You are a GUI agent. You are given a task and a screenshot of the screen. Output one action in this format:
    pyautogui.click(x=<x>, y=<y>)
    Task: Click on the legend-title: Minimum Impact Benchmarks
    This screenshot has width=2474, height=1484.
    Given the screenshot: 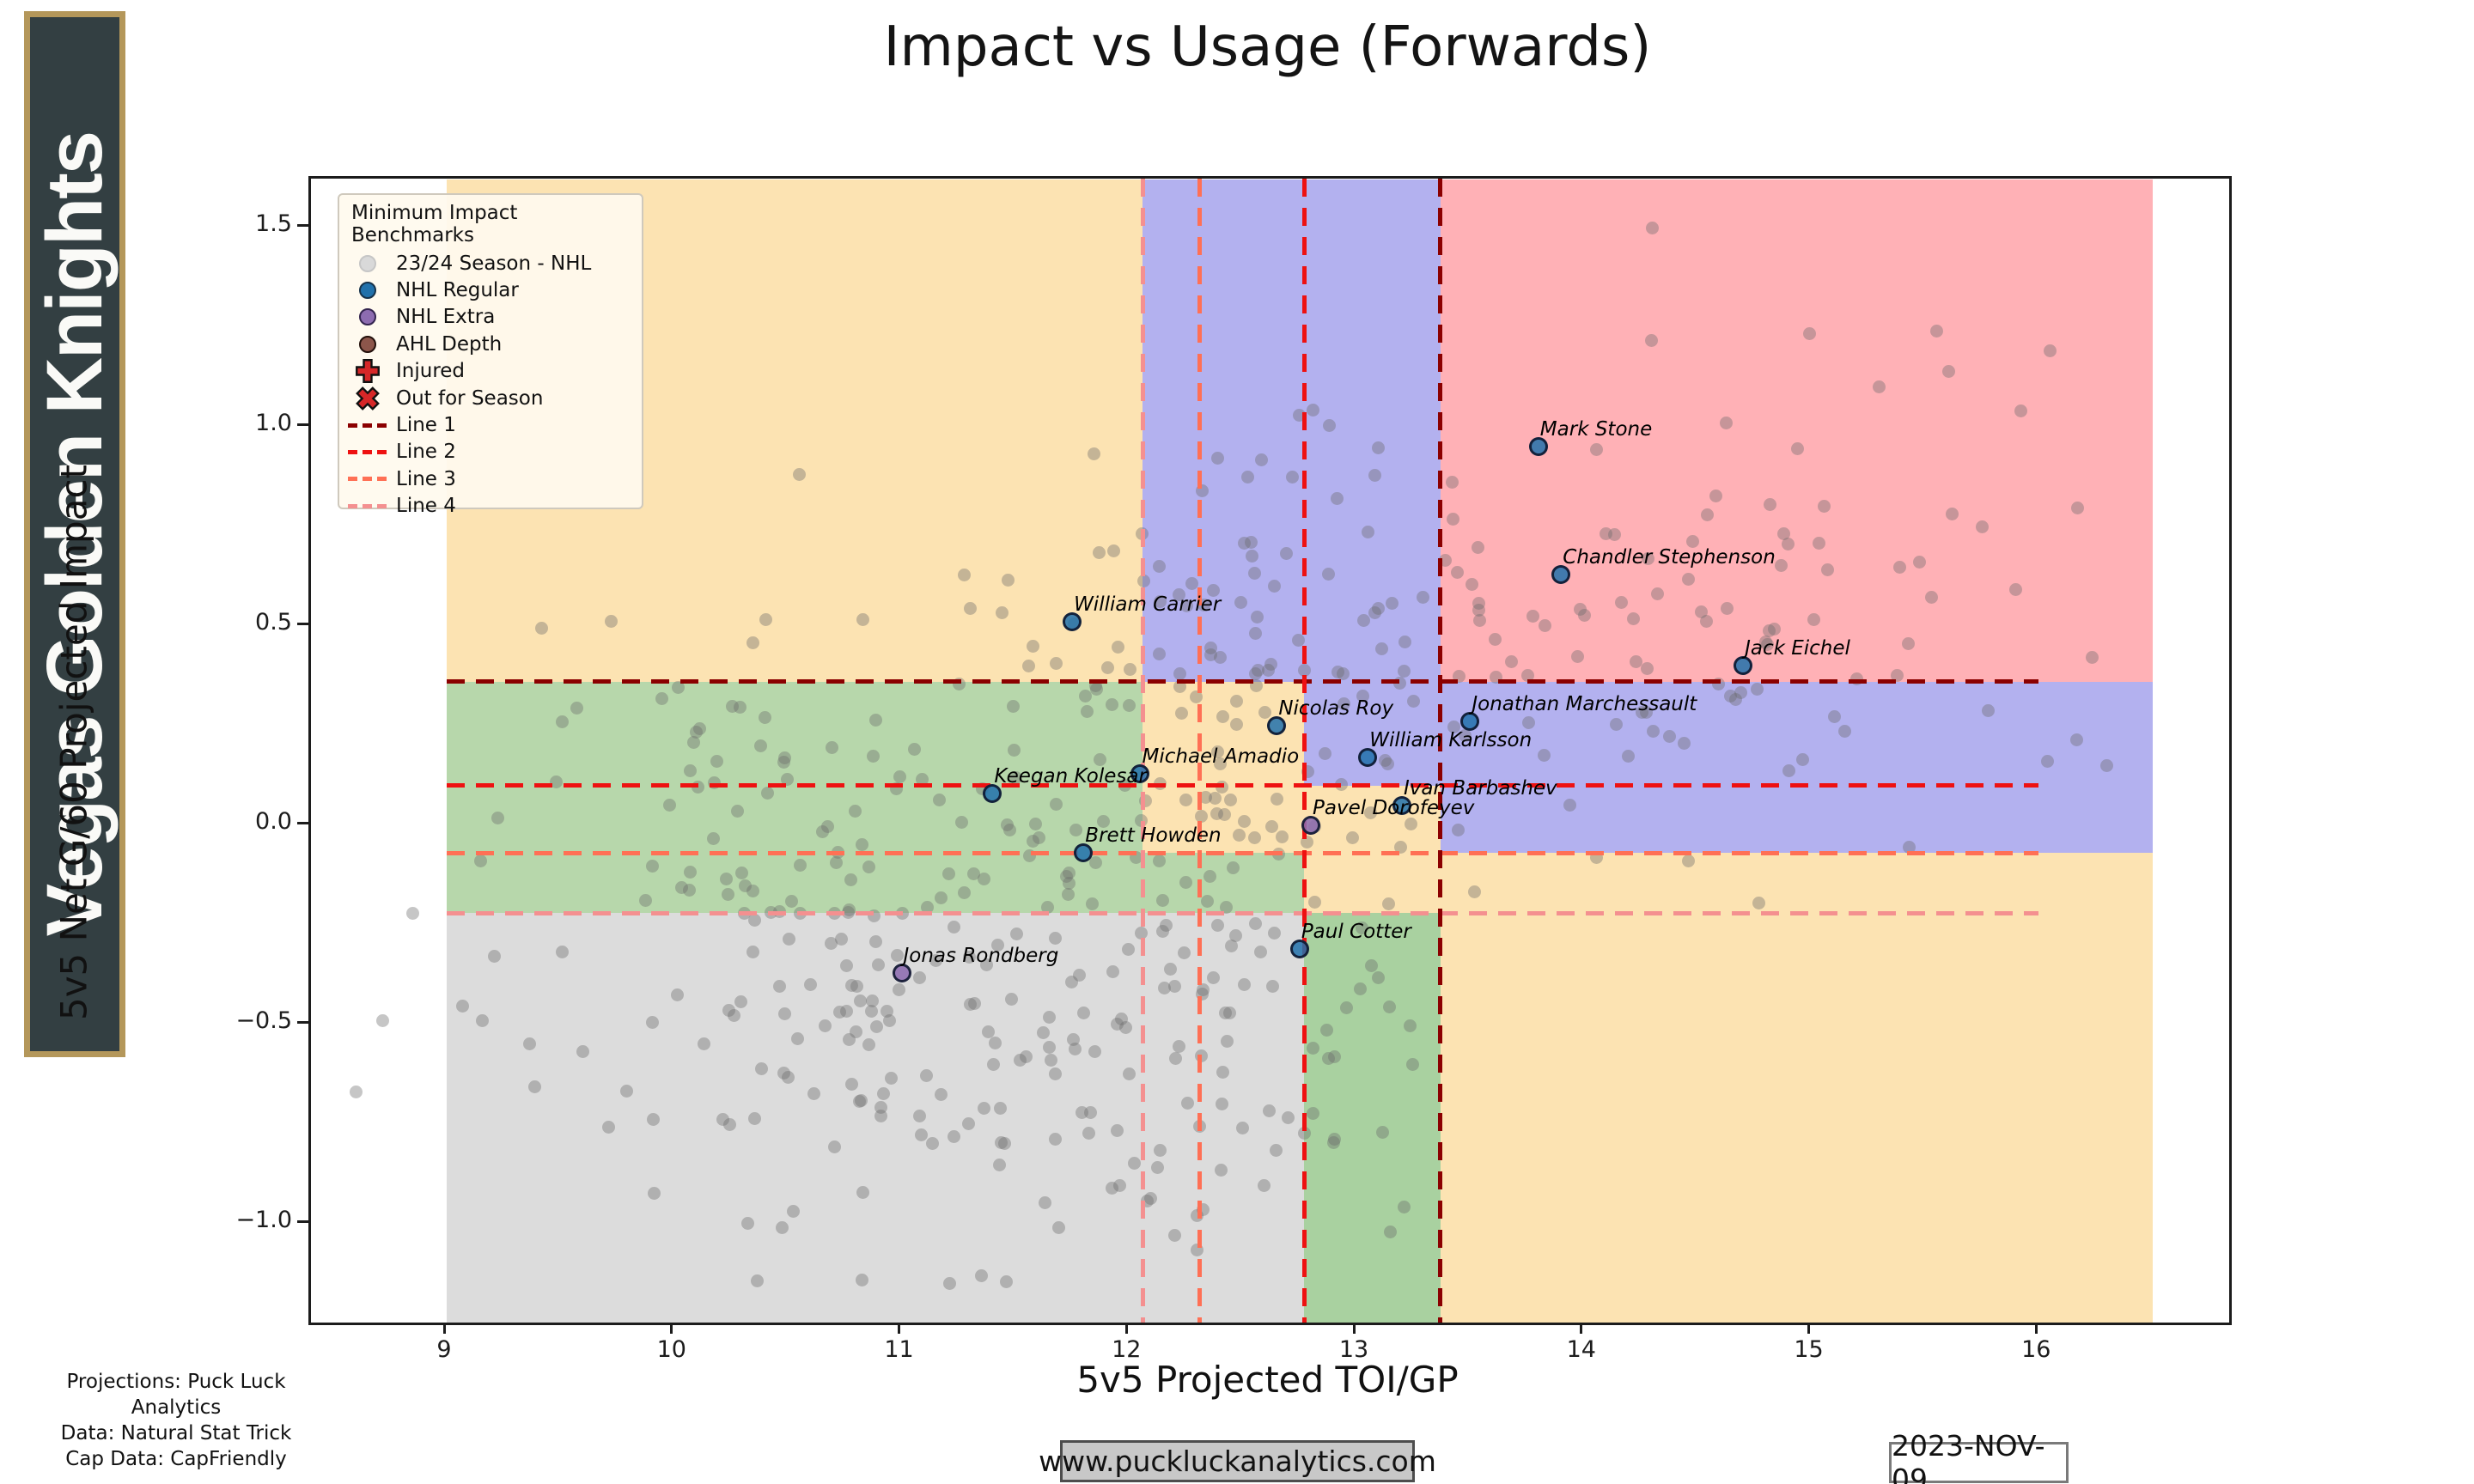 What is the action you would take?
    pyautogui.click(x=434, y=224)
    